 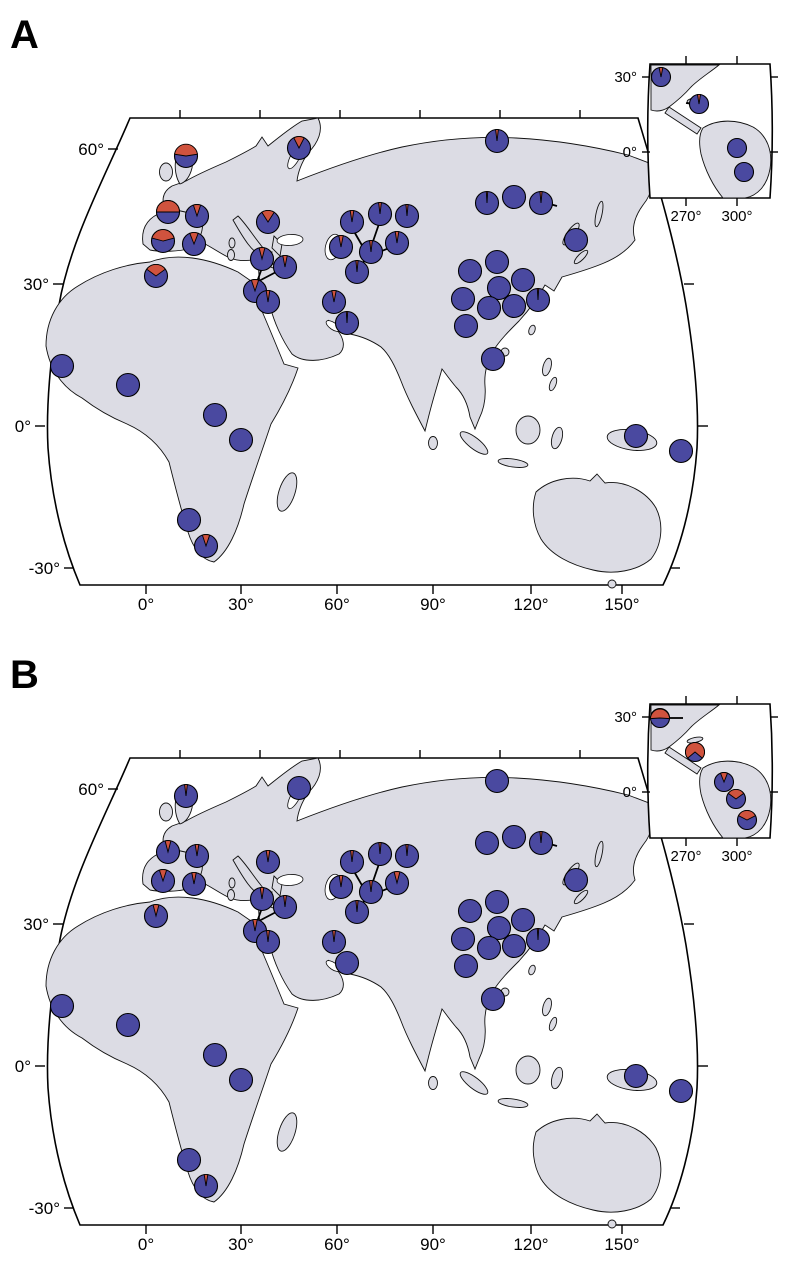 What do you see at coordinates (621, 1244) in the screenshot?
I see `lon-label-150: 150°` at bounding box center [621, 1244].